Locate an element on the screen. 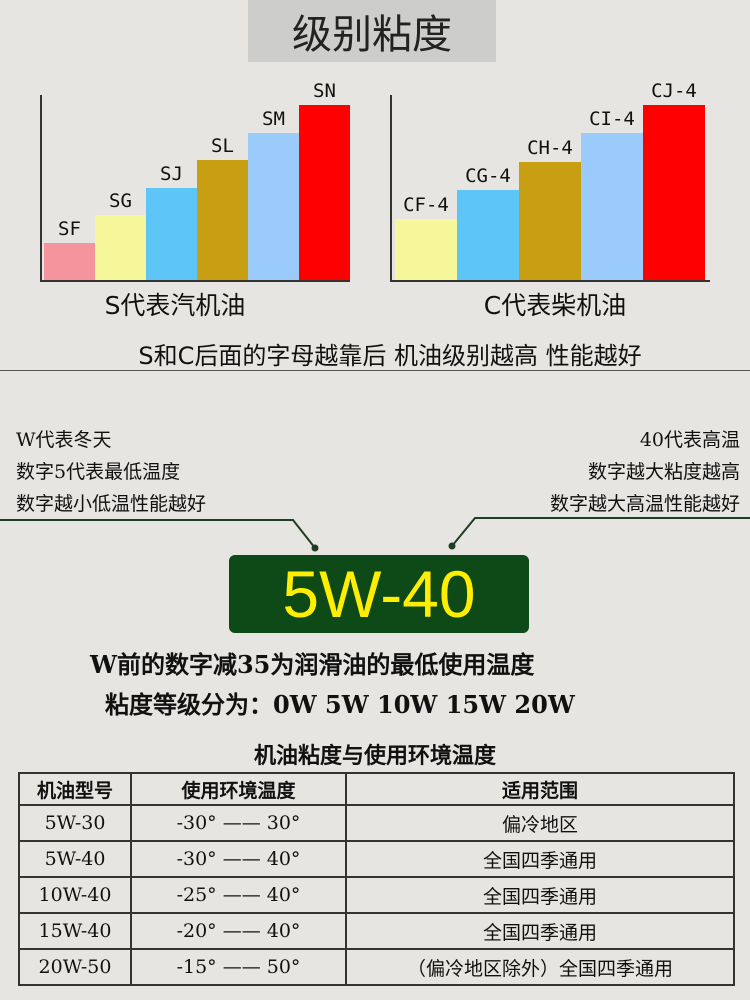  table-row: 10W-40 -25° —— 40° 全国四季通用 is located at coordinates (376, 895).